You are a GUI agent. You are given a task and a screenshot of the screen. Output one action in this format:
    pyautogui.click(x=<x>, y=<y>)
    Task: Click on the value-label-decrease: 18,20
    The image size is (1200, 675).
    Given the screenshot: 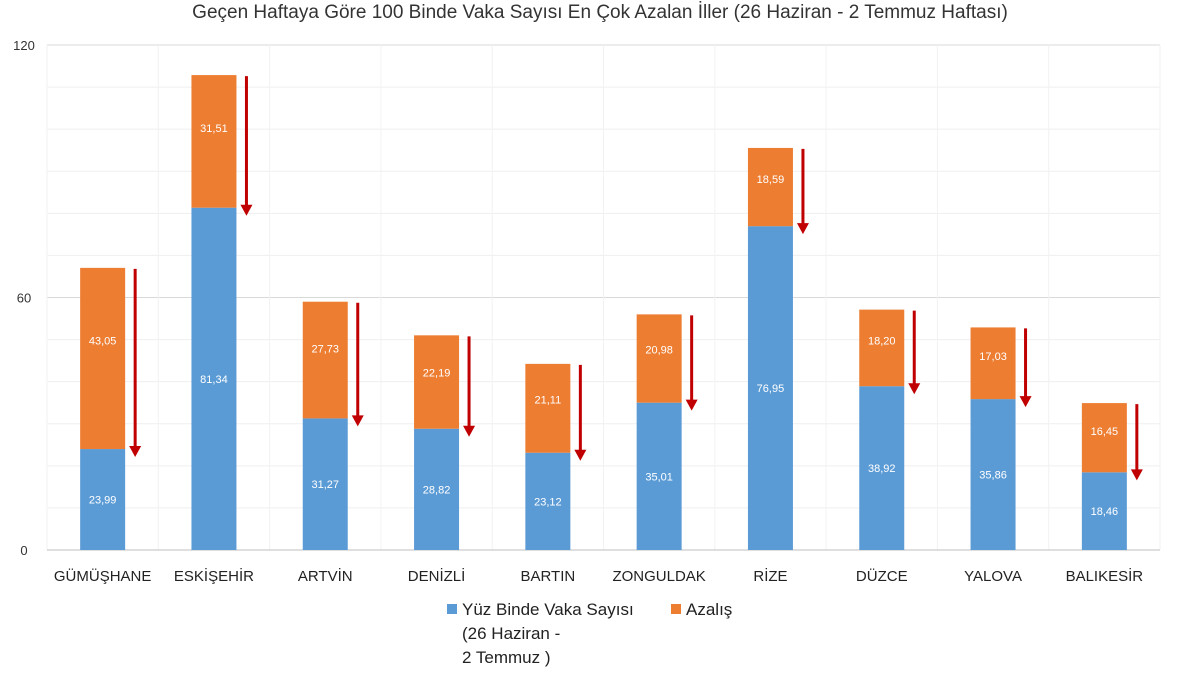 What is the action you would take?
    pyautogui.click(x=882, y=341)
    